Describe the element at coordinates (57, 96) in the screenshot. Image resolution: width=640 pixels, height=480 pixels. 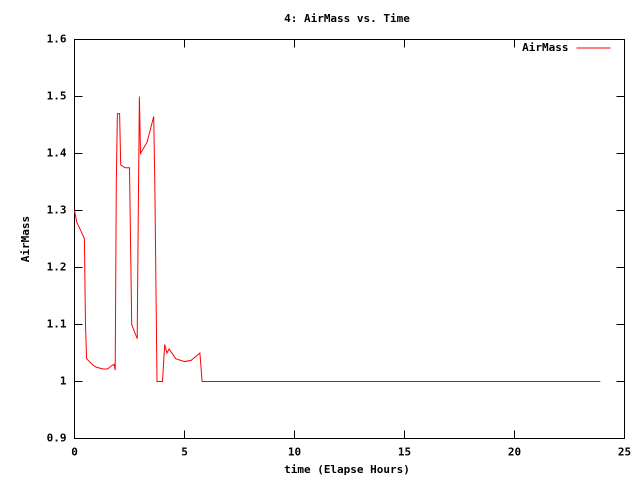
I see `y-tick-label: 1.5` at that location.